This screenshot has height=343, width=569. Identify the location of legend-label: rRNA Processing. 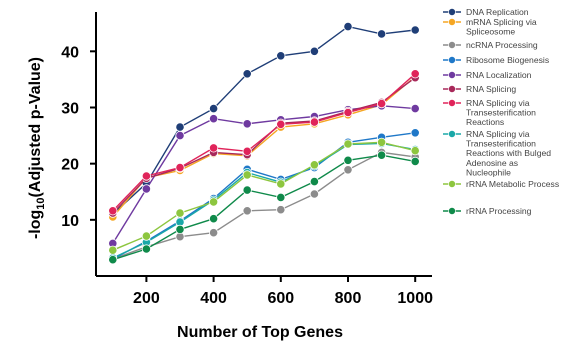
(499, 211).